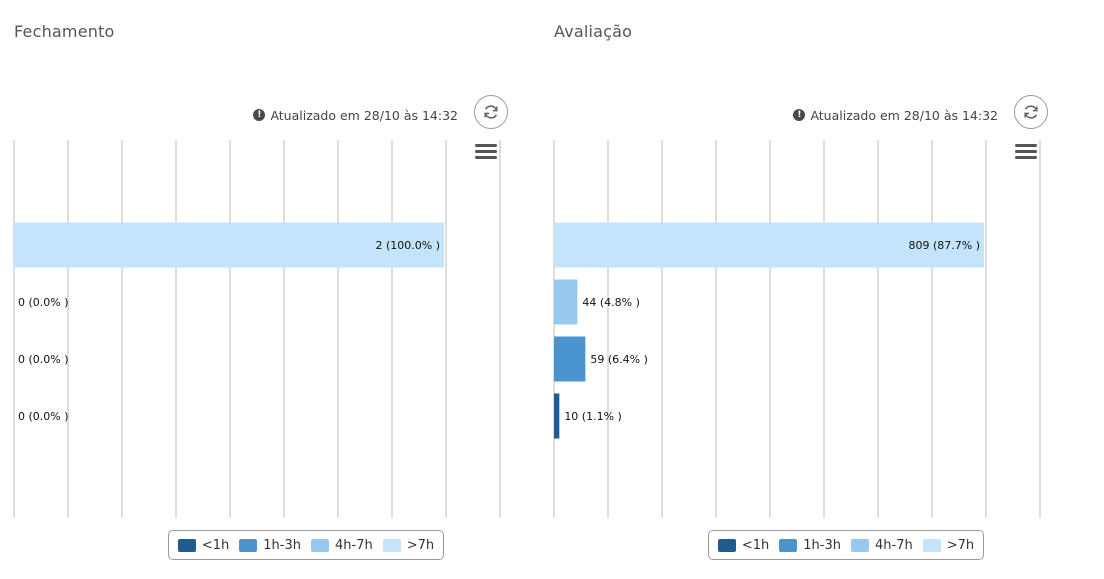 This screenshot has width=1104, height=579. What do you see at coordinates (570, 359) in the screenshot?
I see `bar-1h-3h` at bounding box center [570, 359].